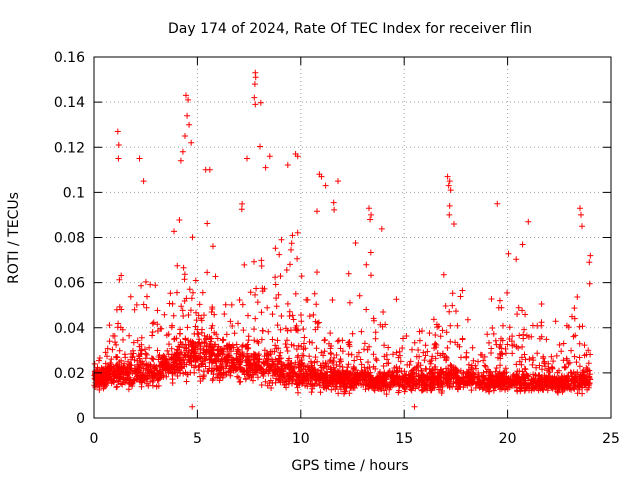  Describe the element at coordinates (355, 439) in the screenshot. I see `x-tick-labels: 0 5 10 15 20 25` at that location.